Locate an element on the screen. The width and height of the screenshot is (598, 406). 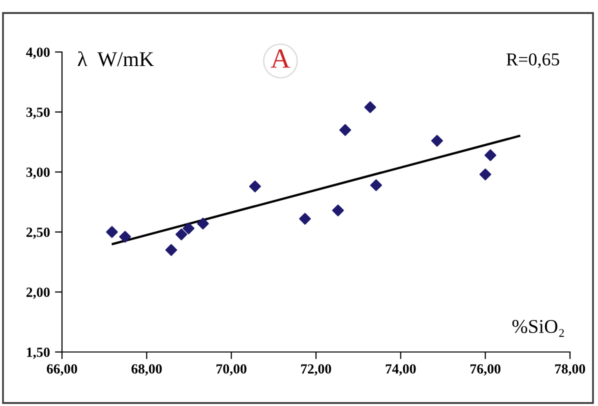
y-tick-label: 1,50 is located at coordinates (38, 353).